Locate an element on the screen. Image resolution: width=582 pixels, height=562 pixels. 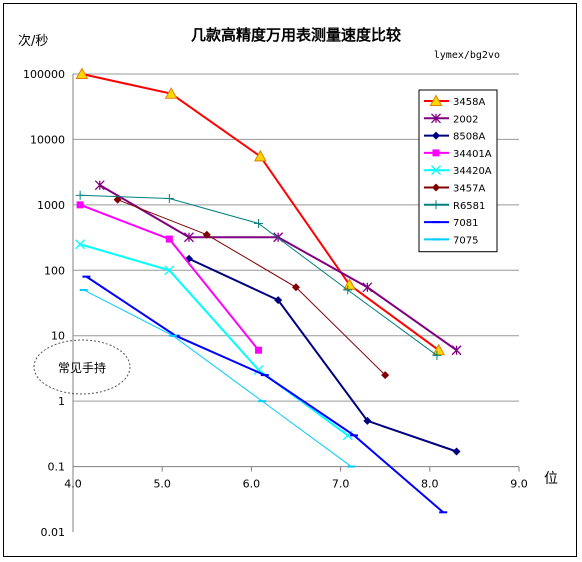
legend-item: 8508A is located at coordinates (454, 137).